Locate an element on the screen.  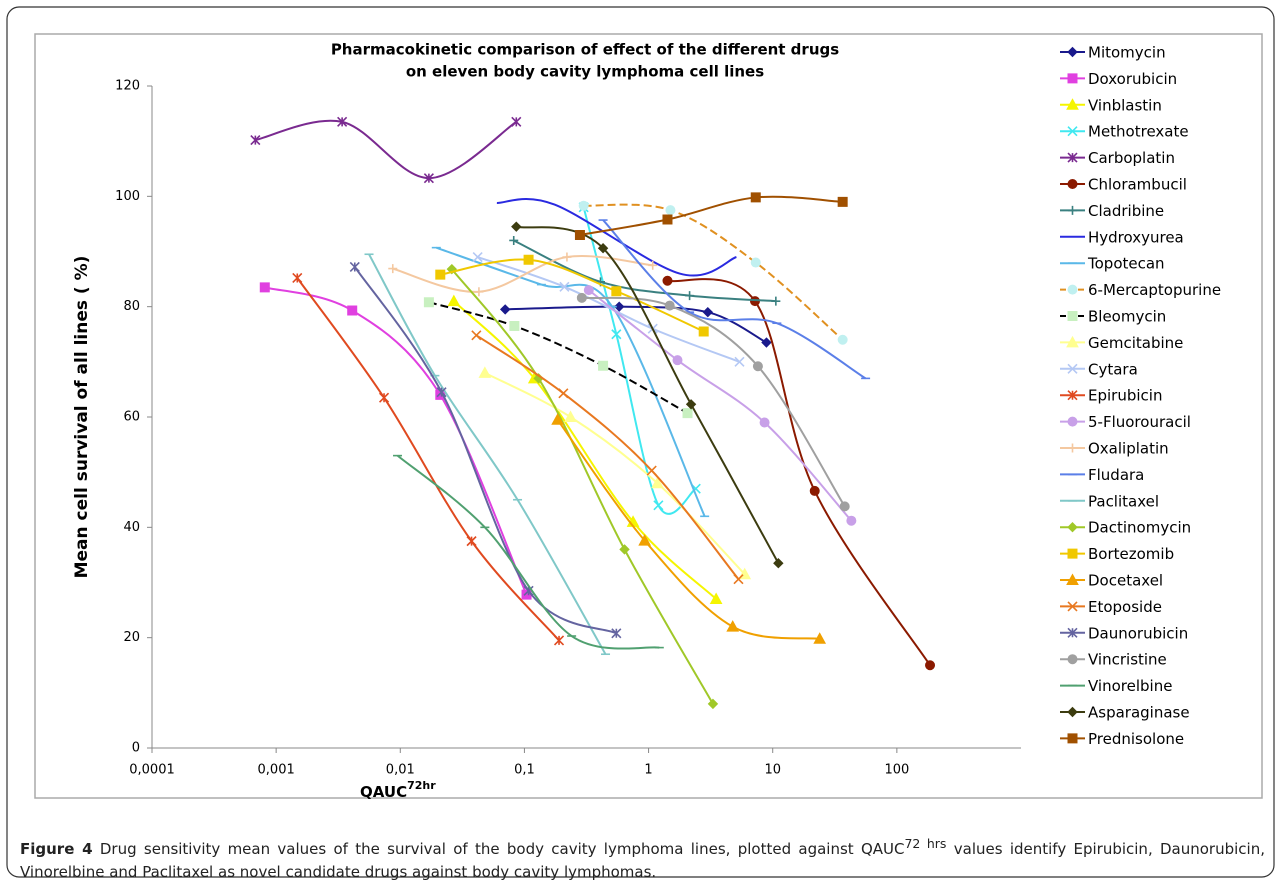
caption-label: Figure 4 is located at coordinates (56, 849).